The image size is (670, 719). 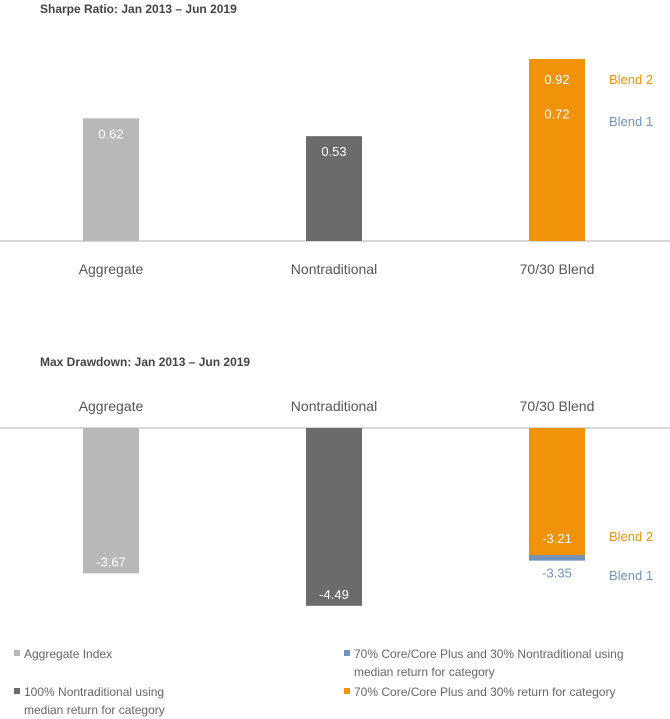 I want to click on drawdown-category-label-70-30-blend: 70/30 Blend, so click(x=557, y=406).